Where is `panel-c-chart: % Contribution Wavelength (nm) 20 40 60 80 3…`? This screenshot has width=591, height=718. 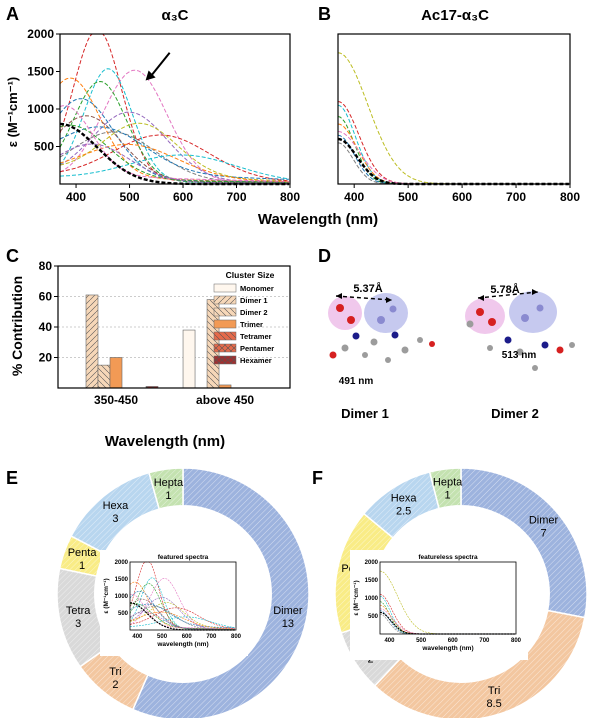 panel-c-chart: % Contribution Wavelength (nm) 20 40 60 80 3… is located at coordinates (150, 354).